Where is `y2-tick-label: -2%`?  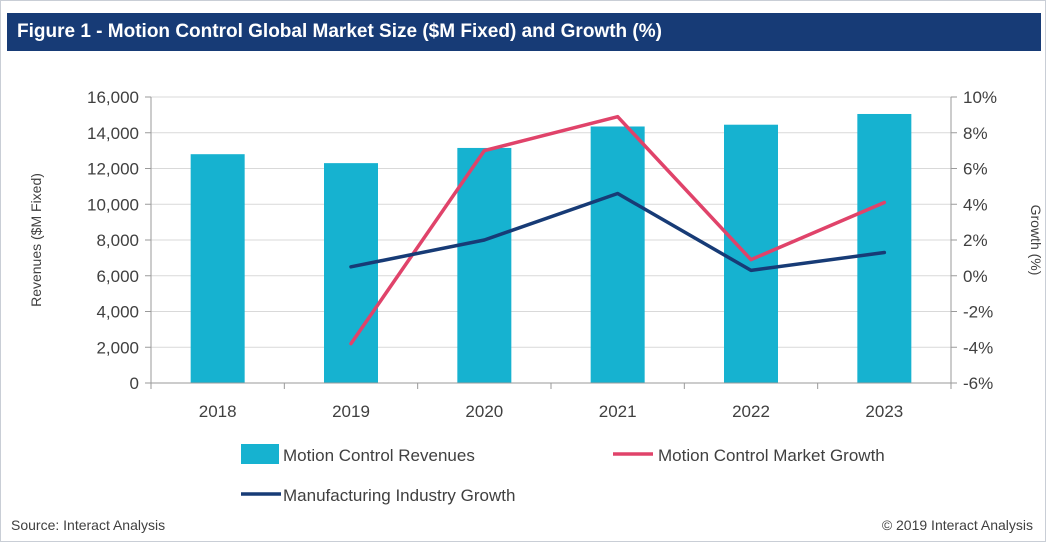
y2-tick-label: -2% is located at coordinates (978, 312).